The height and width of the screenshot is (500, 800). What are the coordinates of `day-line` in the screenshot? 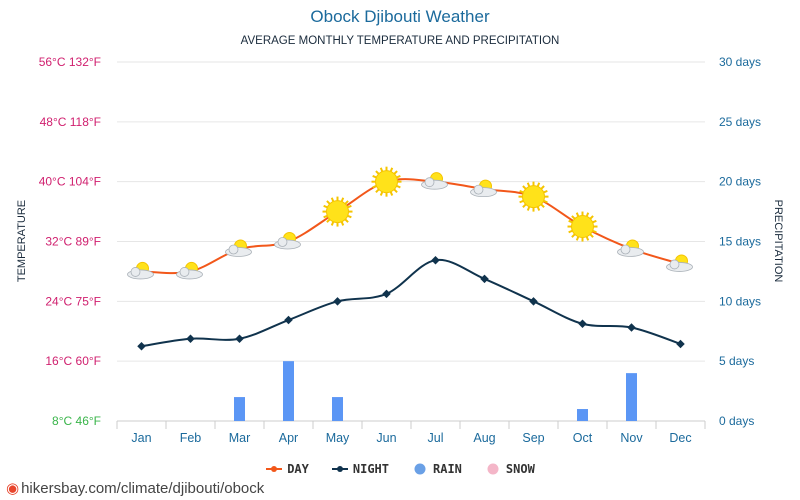 It's located at (411, 226).